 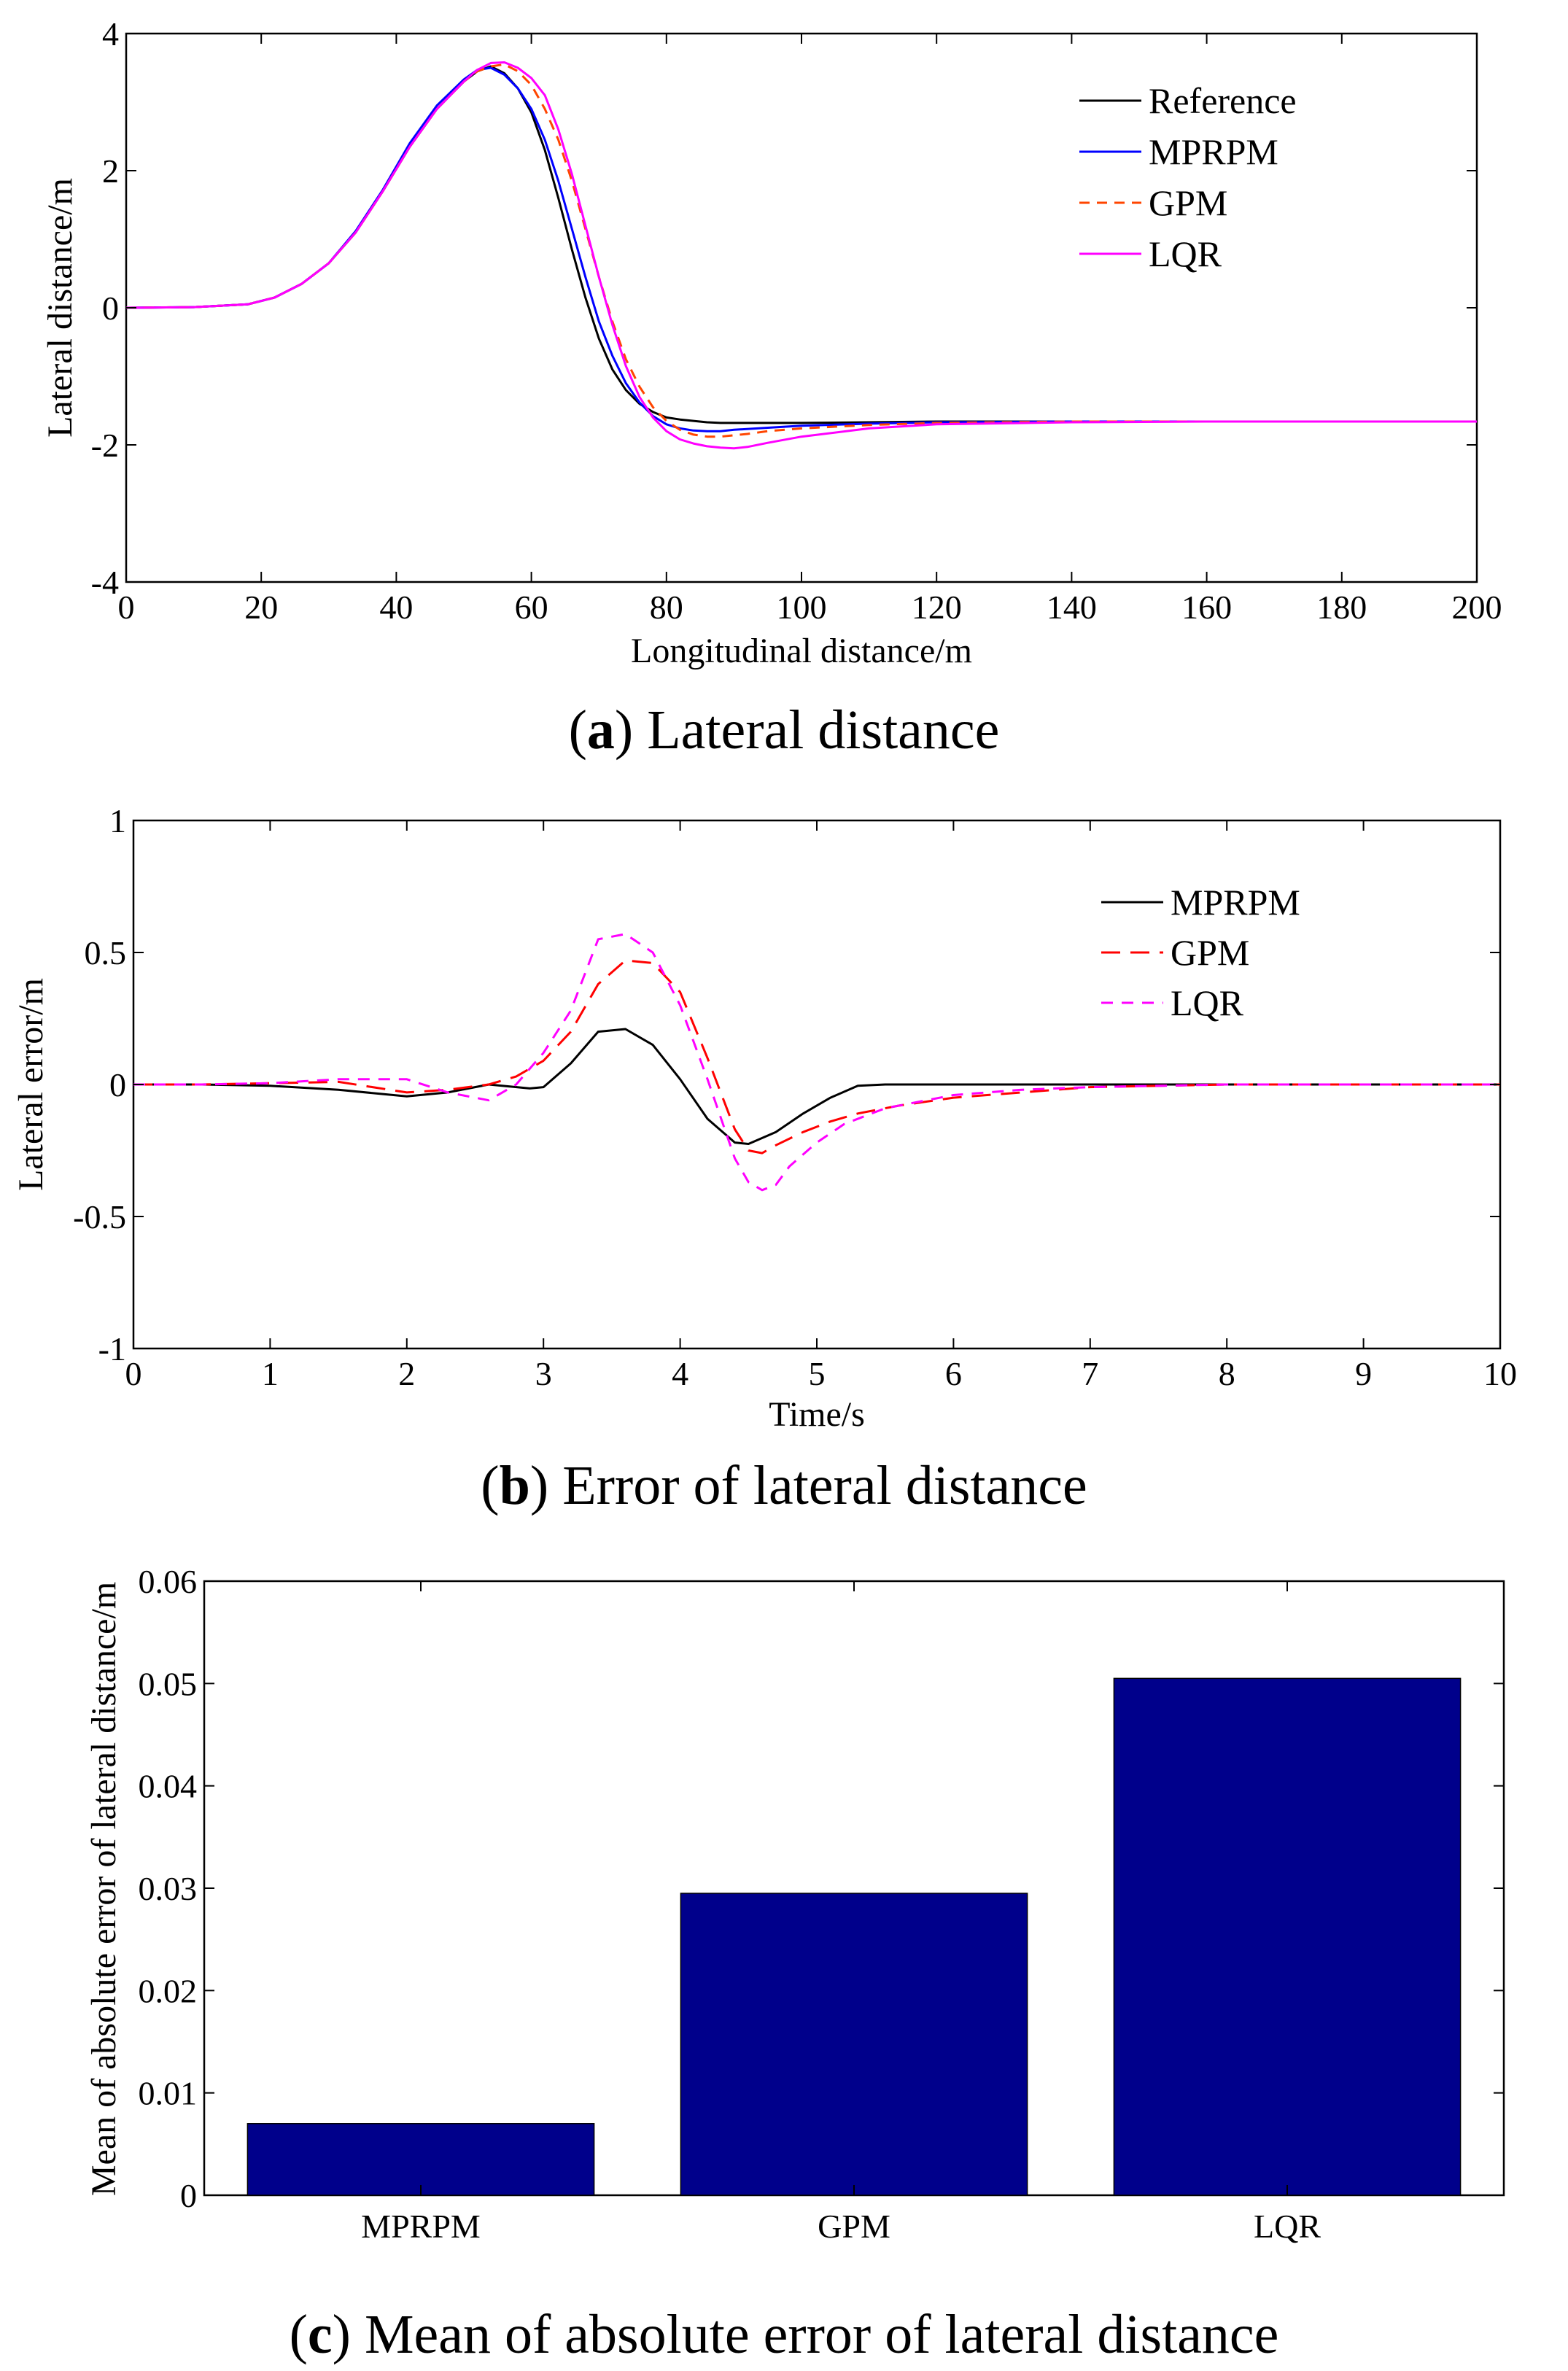 I want to click on y-tick-label: 0.04, so click(x=168, y=1786).